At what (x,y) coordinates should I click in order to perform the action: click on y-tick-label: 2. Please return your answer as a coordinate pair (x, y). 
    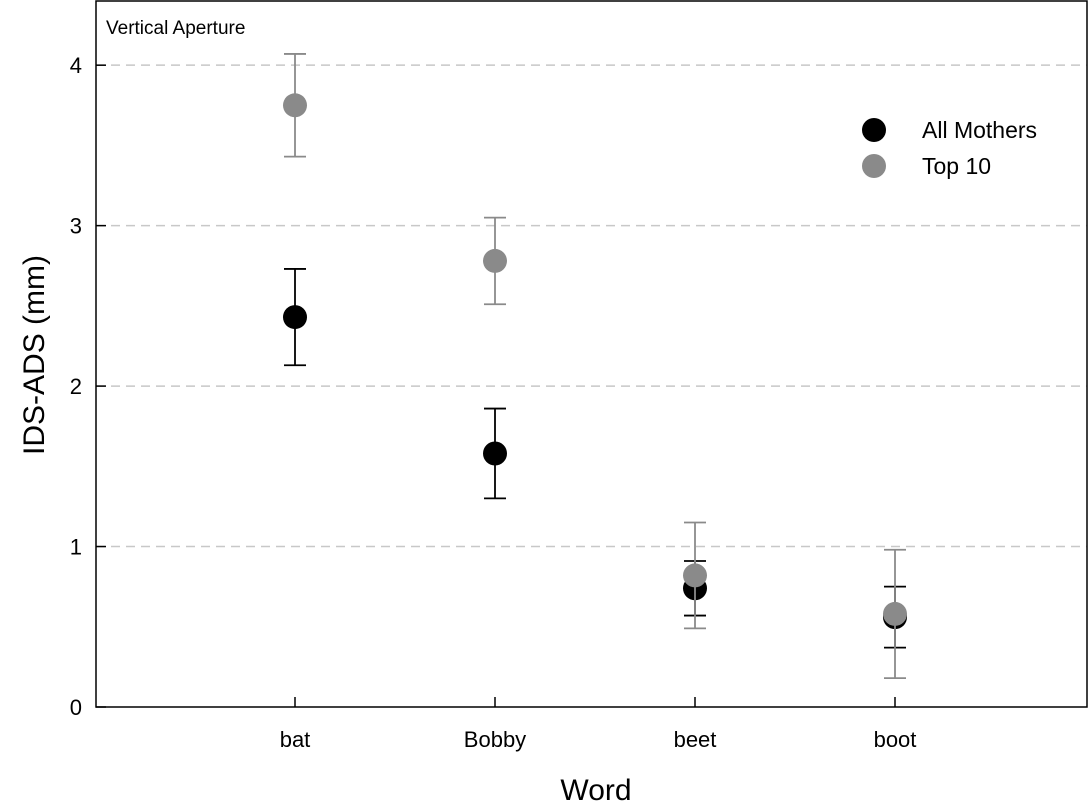
    Looking at the image, I should click on (76, 386).